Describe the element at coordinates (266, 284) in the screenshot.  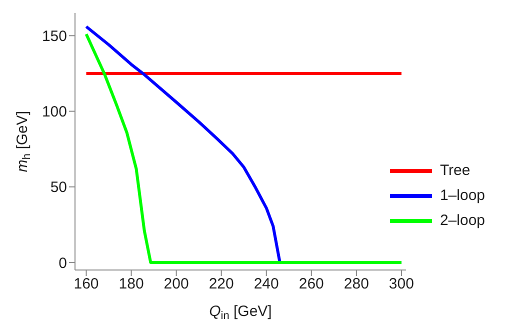
I see `x-tick-label: 240` at that location.